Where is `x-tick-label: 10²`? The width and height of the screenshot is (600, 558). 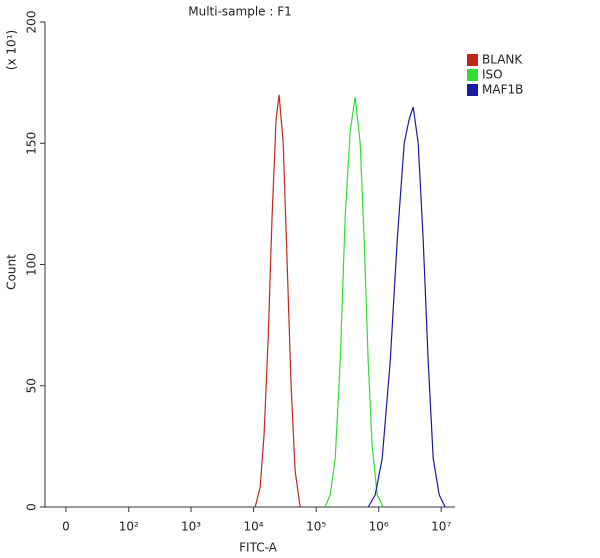
x-tick-label: 10² is located at coordinates (129, 527).